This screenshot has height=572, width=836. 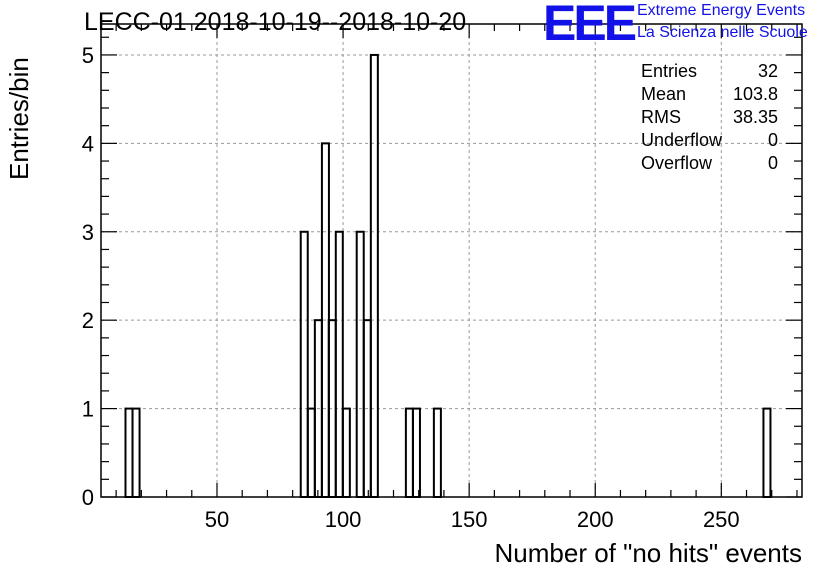 What do you see at coordinates (648, 553) in the screenshot?
I see `x-axis-label: Number of "no hits" events` at bounding box center [648, 553].